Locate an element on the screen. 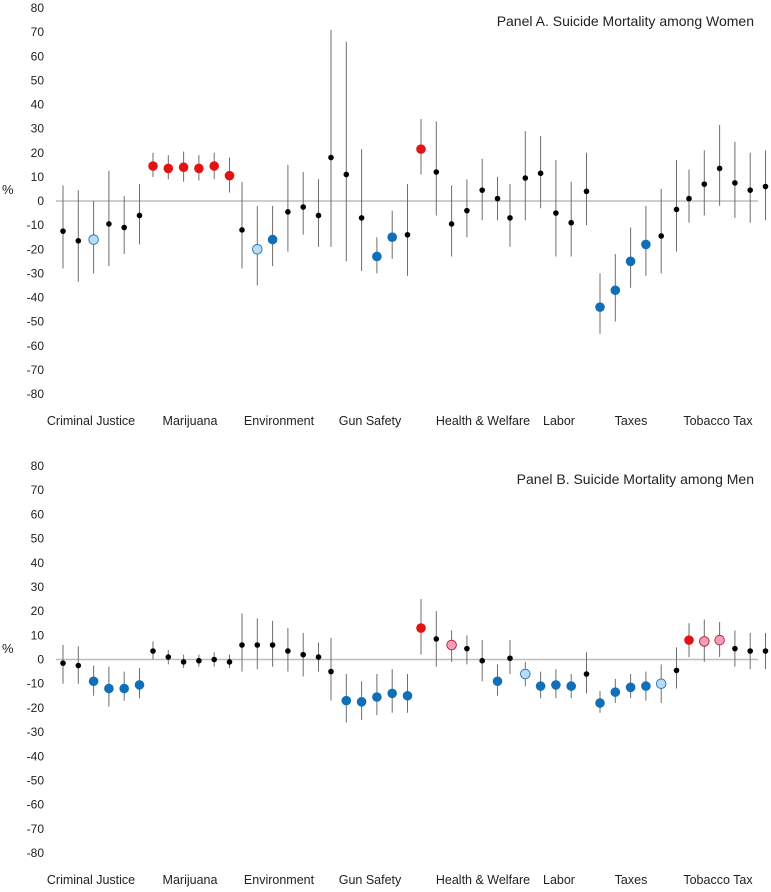  panel-b-y-tick-label: -20 is located at coordinates (36, 708).